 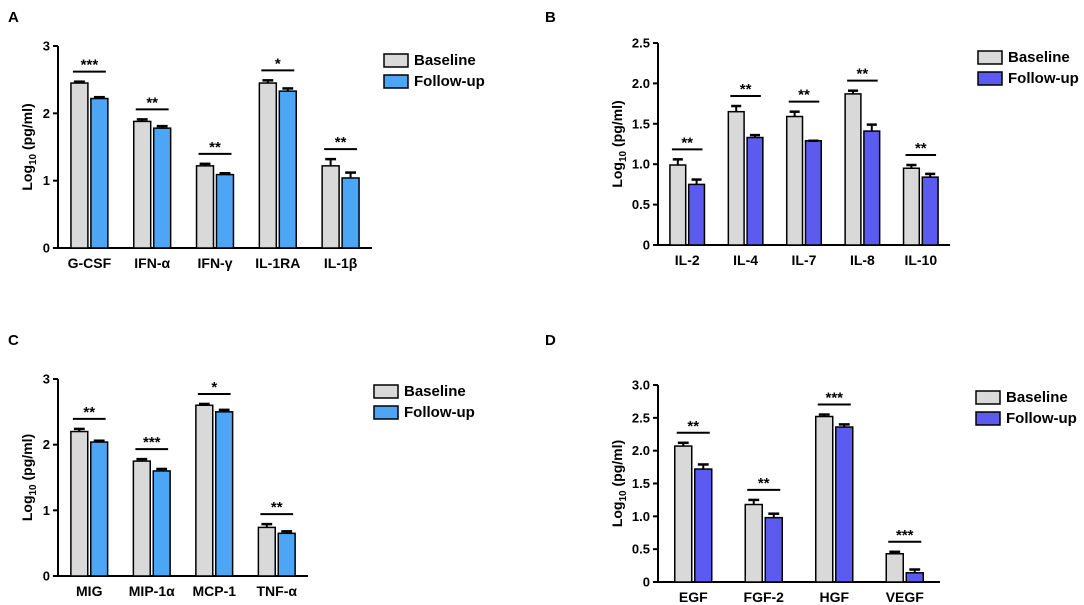 What do you see at coordinates (862, 260) in the screenshot?
I see `x-tick-label: IL-8` at bounding box center [862, 260].